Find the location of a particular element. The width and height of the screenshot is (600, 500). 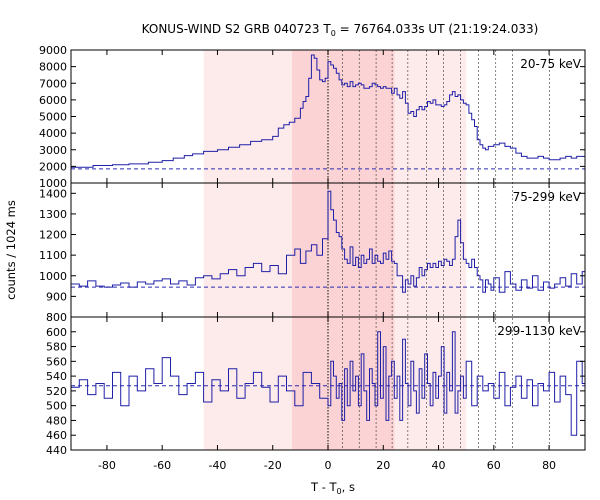

y-tick-label: 1200 is located at coordinates (53, 235).